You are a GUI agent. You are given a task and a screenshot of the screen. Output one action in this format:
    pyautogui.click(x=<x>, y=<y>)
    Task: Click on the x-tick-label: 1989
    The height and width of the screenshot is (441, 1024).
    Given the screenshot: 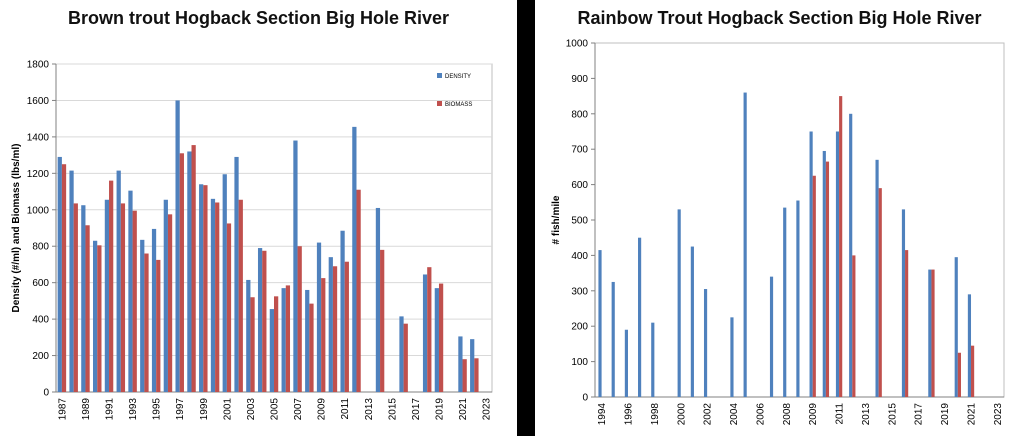 What is the action you would take?
    pyautogui.click(x=86, y=409)
    